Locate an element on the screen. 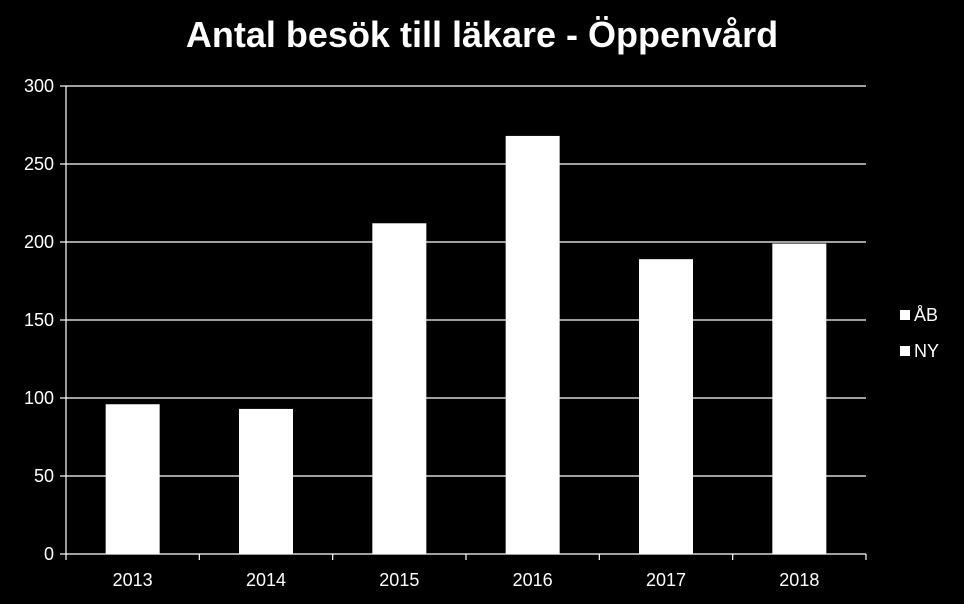 The width and height of the screenshot is (964, 604). chart-title: Antal besök till läkare - Öppenvård is located at coordinates (482, 34).